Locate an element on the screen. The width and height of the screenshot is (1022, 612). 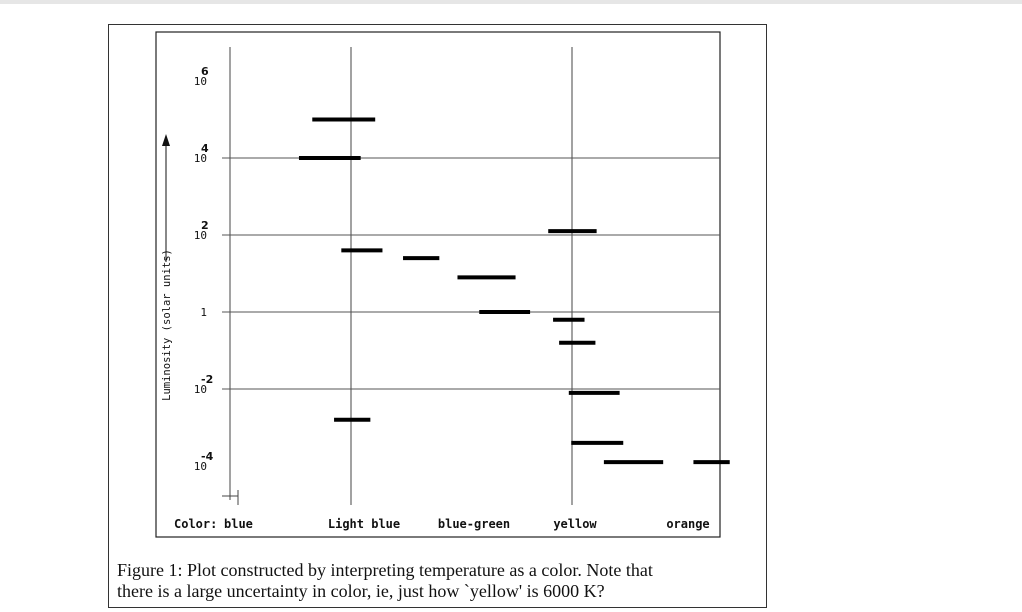
y-tick-exponent: 4 is located at coordinates (205, 148).